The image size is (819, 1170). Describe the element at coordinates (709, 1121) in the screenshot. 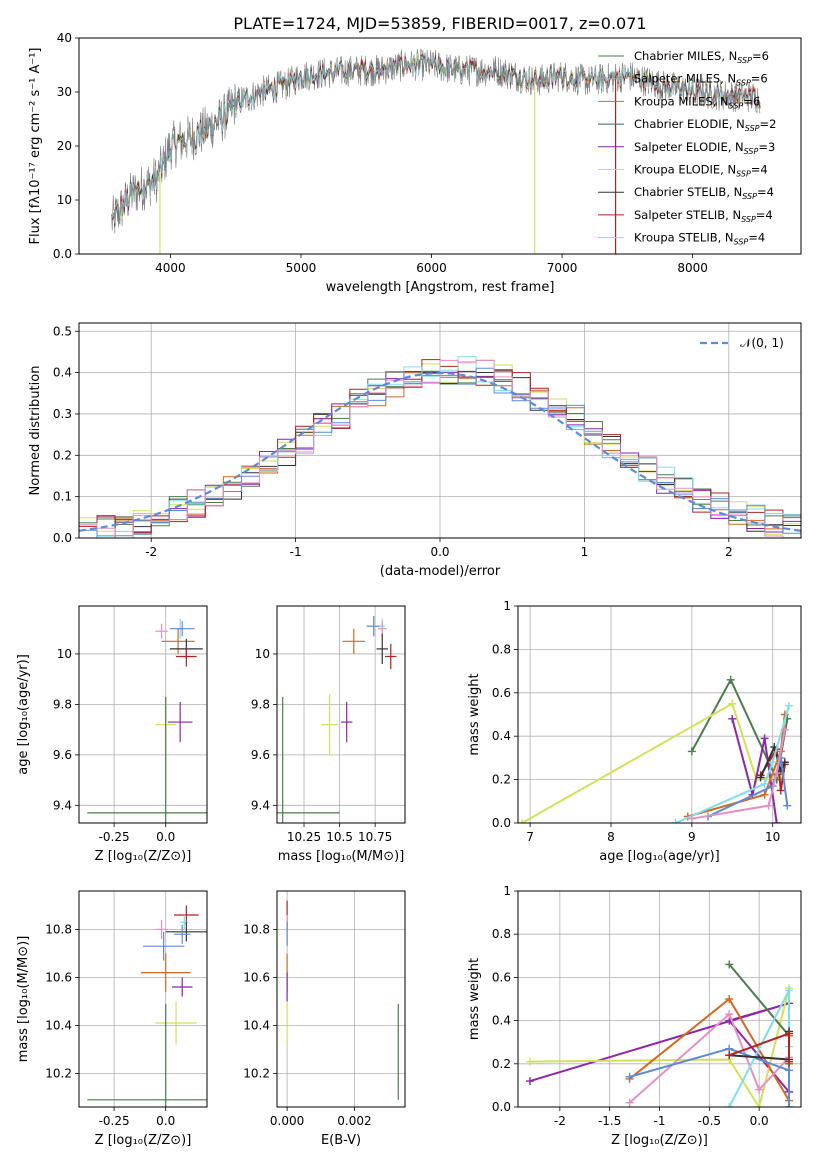

I see `x-tick-label: -0.5` at that location.